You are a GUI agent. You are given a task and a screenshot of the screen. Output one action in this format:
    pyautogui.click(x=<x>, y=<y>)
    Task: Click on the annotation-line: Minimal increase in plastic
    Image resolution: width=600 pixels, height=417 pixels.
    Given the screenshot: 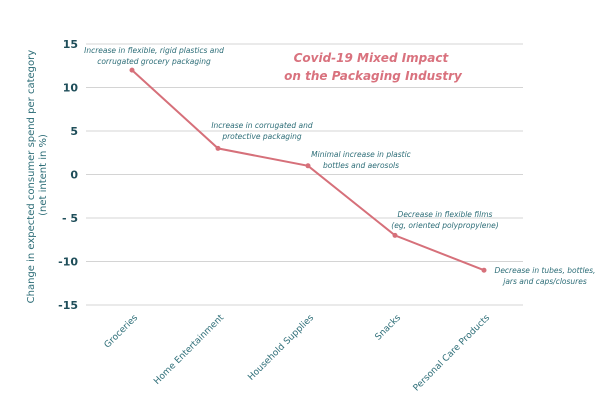 What is the action you would take?
    pyautogui.click(x=361, y=154)
    